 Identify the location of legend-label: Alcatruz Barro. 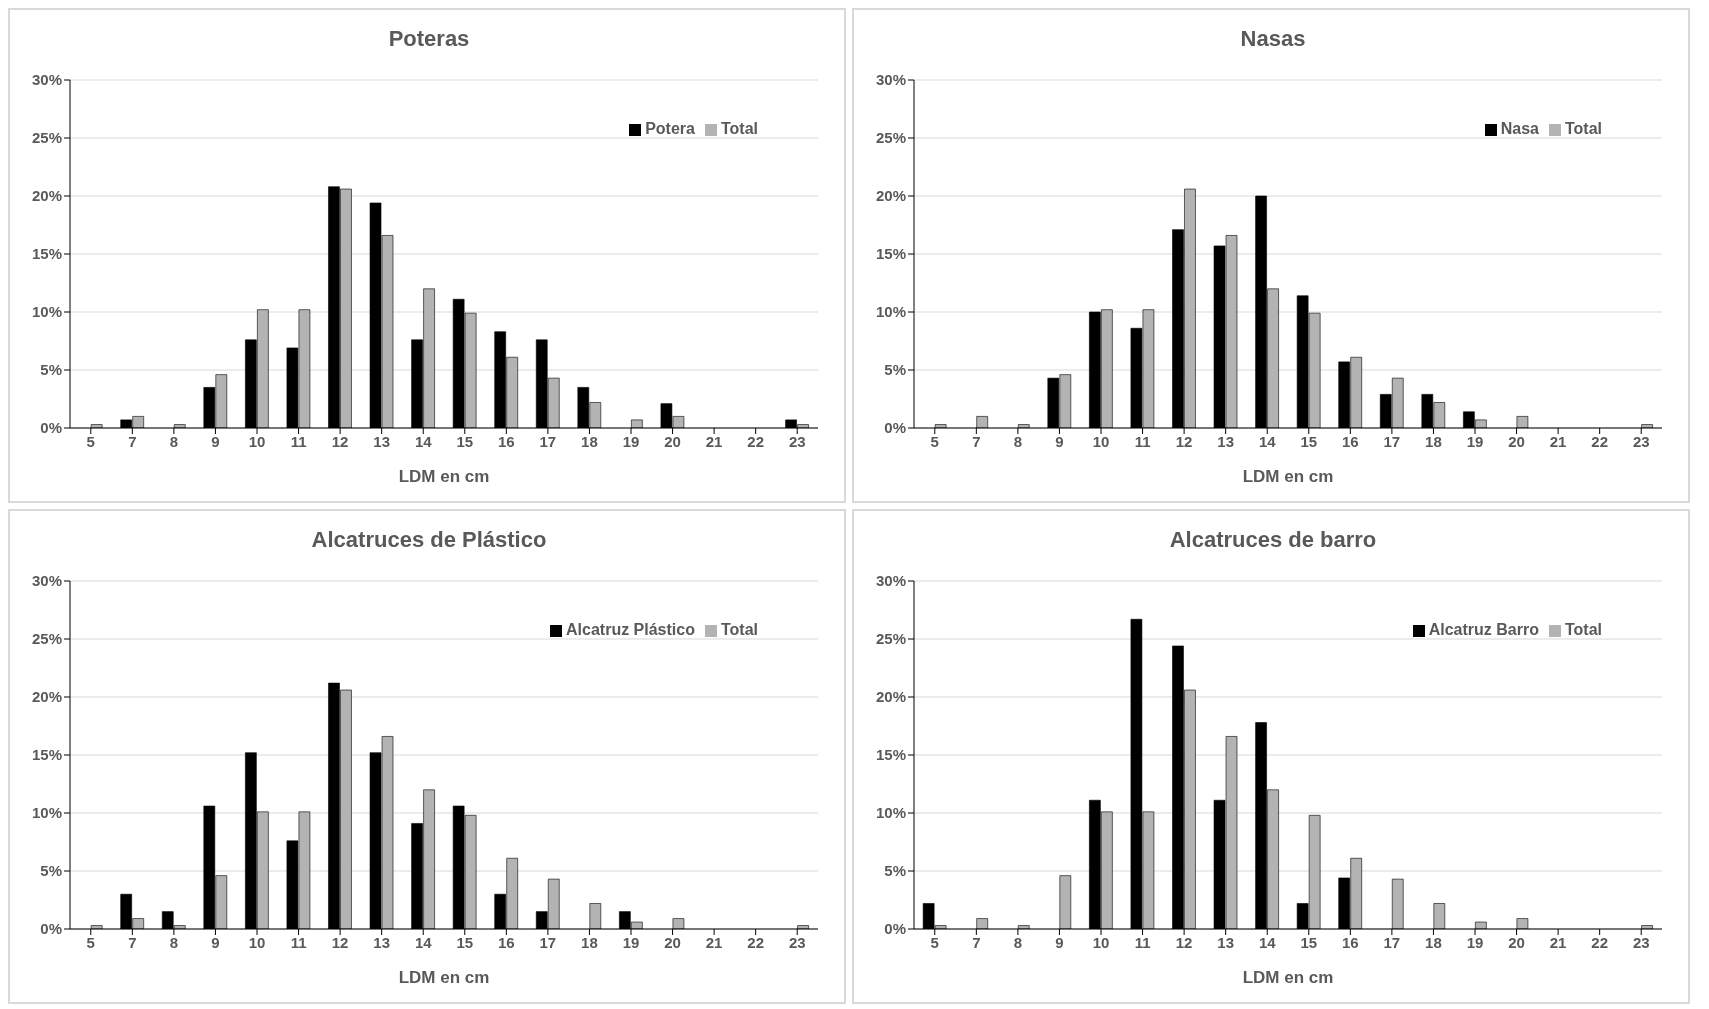
(1483, 629).